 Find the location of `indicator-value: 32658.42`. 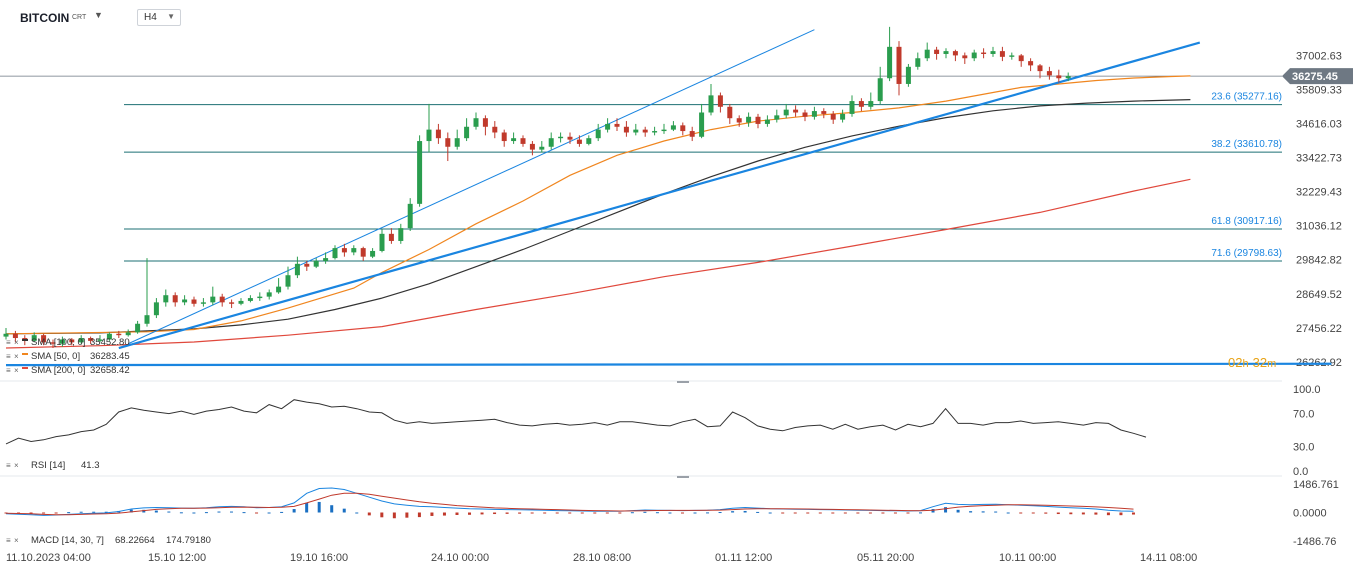

indicator-value: 32658.42 is located at coordinates (110, 370).